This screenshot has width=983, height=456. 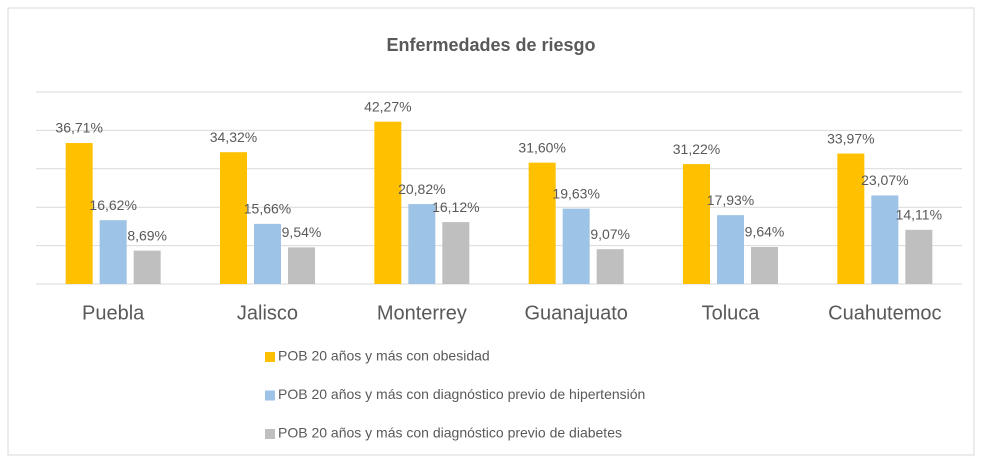 What do you see at coordinates (267, 313) in the screenshot?
I see `x-tick-label: Jalisco` at bounding box center [267, 313].